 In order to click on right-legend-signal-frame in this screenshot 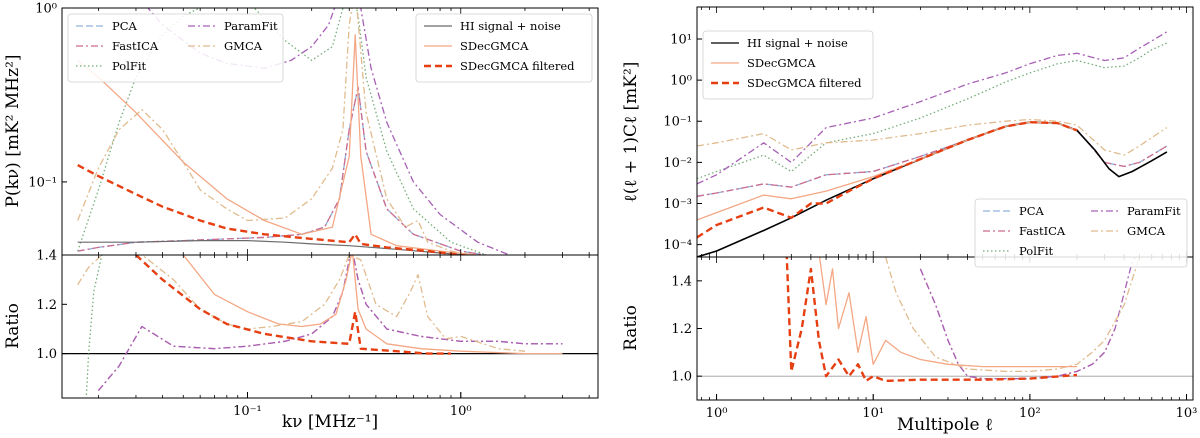, I will do `click(788, 65)`.